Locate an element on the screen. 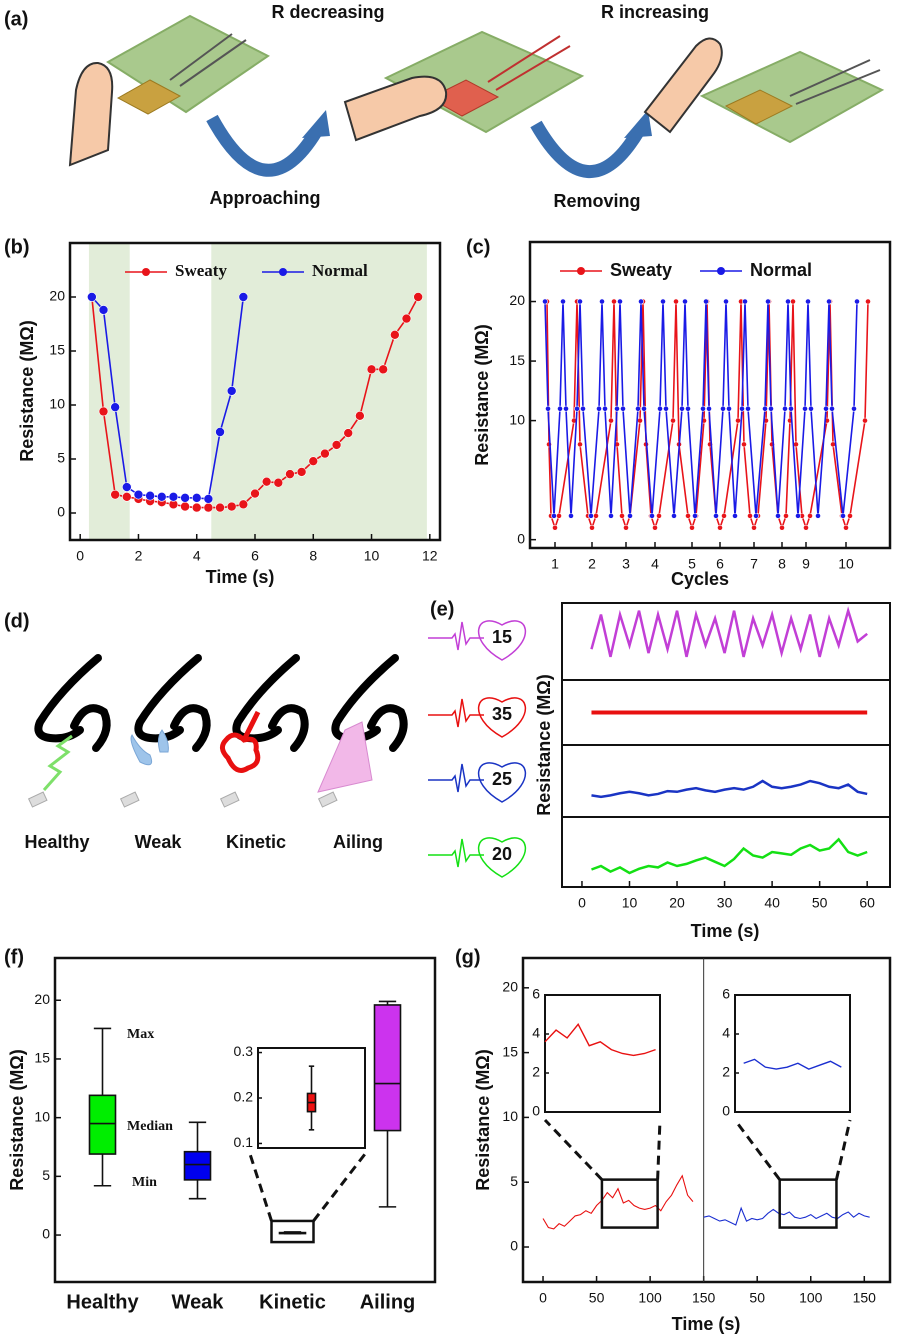 The image size is (900, 1343). zoom-connector is located at coordinates (843, 1149).